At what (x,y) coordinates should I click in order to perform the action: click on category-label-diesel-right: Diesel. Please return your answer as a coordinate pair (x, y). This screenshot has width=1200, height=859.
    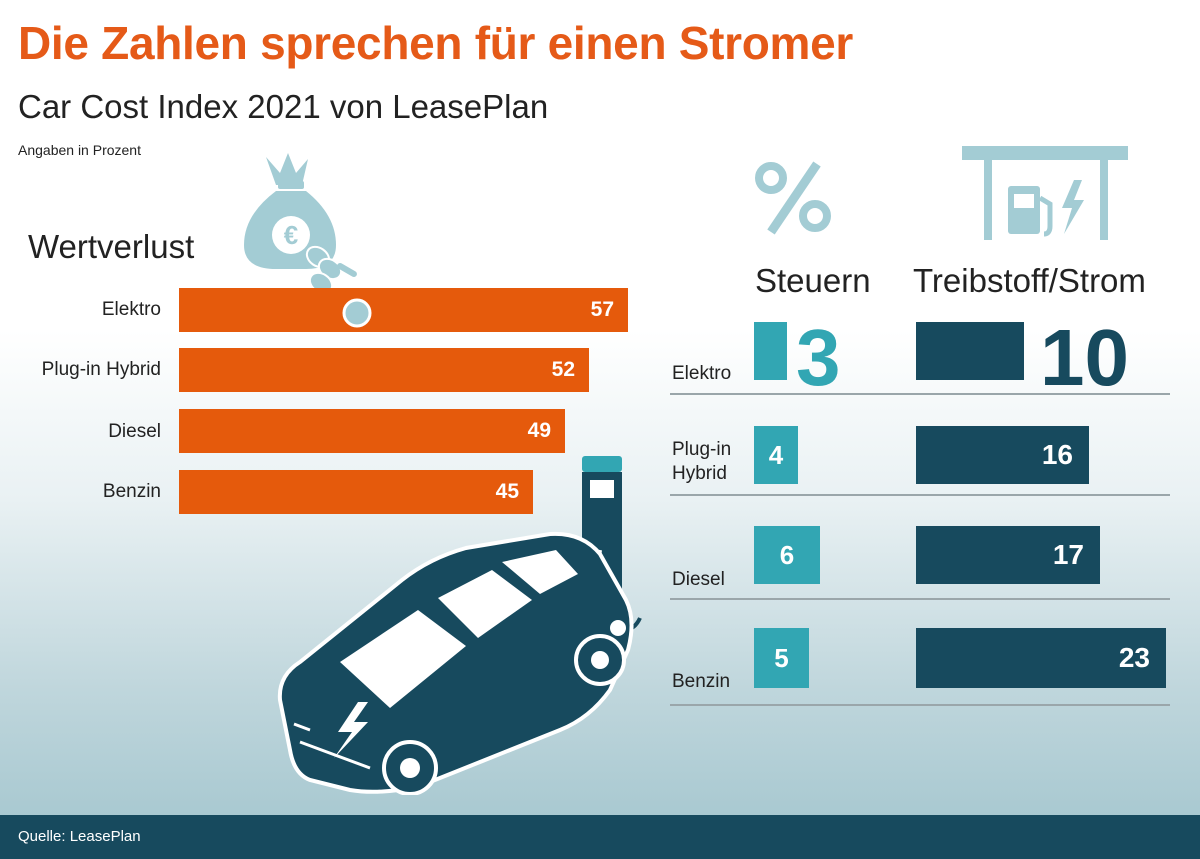
    Looking at the image, I should click on (698, 579).